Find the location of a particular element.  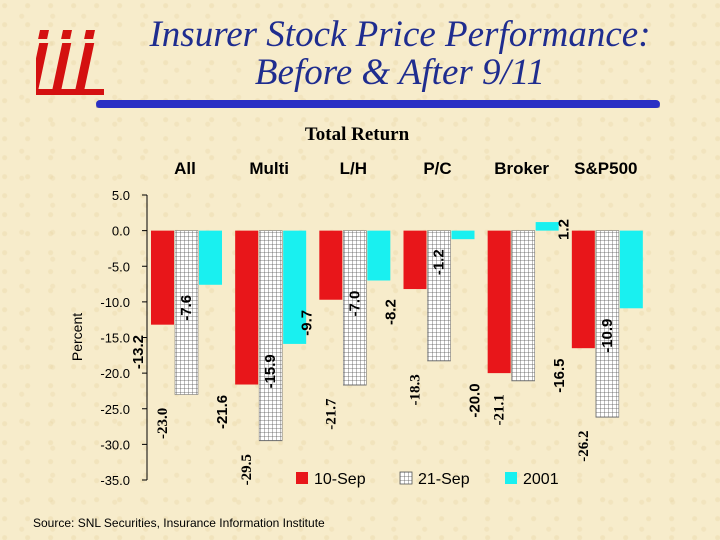

data-label: -15.9 is located at coordinates (270, 371).